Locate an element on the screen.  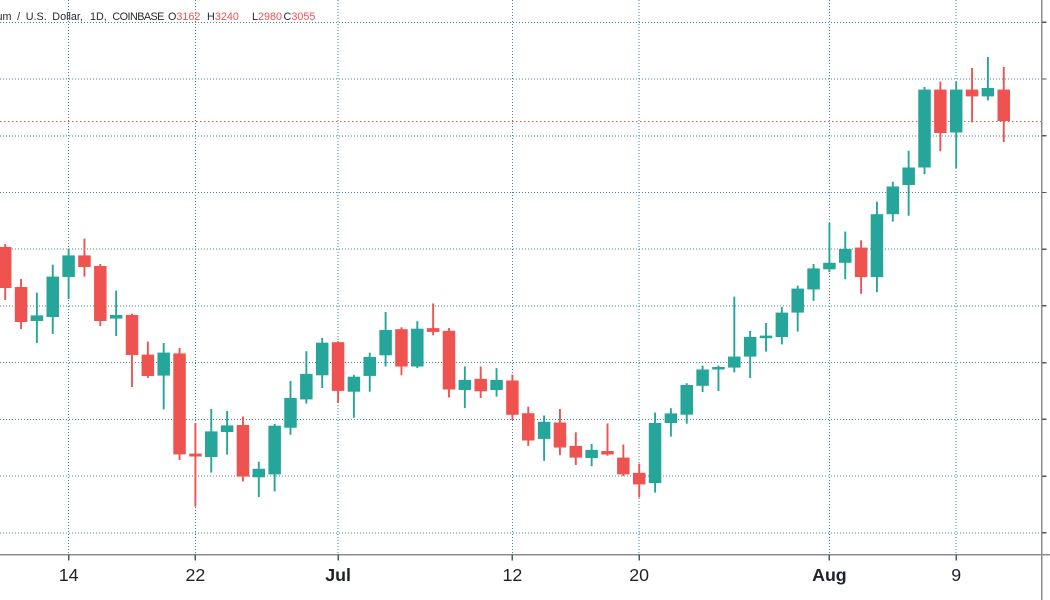
svg-text: Jul is located at coordinates (338, 575).